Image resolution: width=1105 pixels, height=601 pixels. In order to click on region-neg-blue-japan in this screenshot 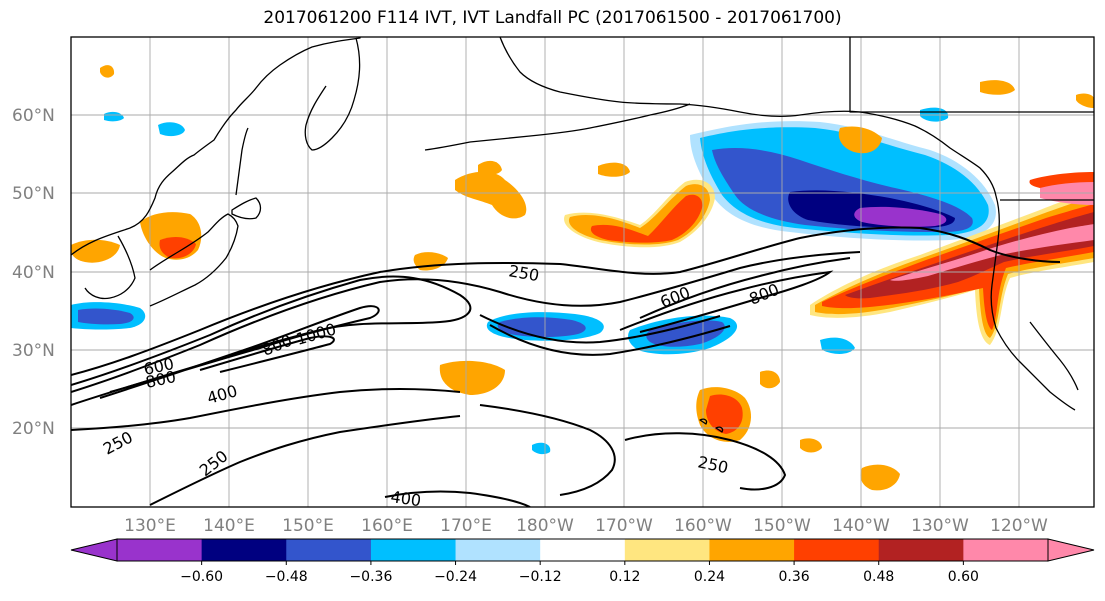, I will do `click(106, 316)`.